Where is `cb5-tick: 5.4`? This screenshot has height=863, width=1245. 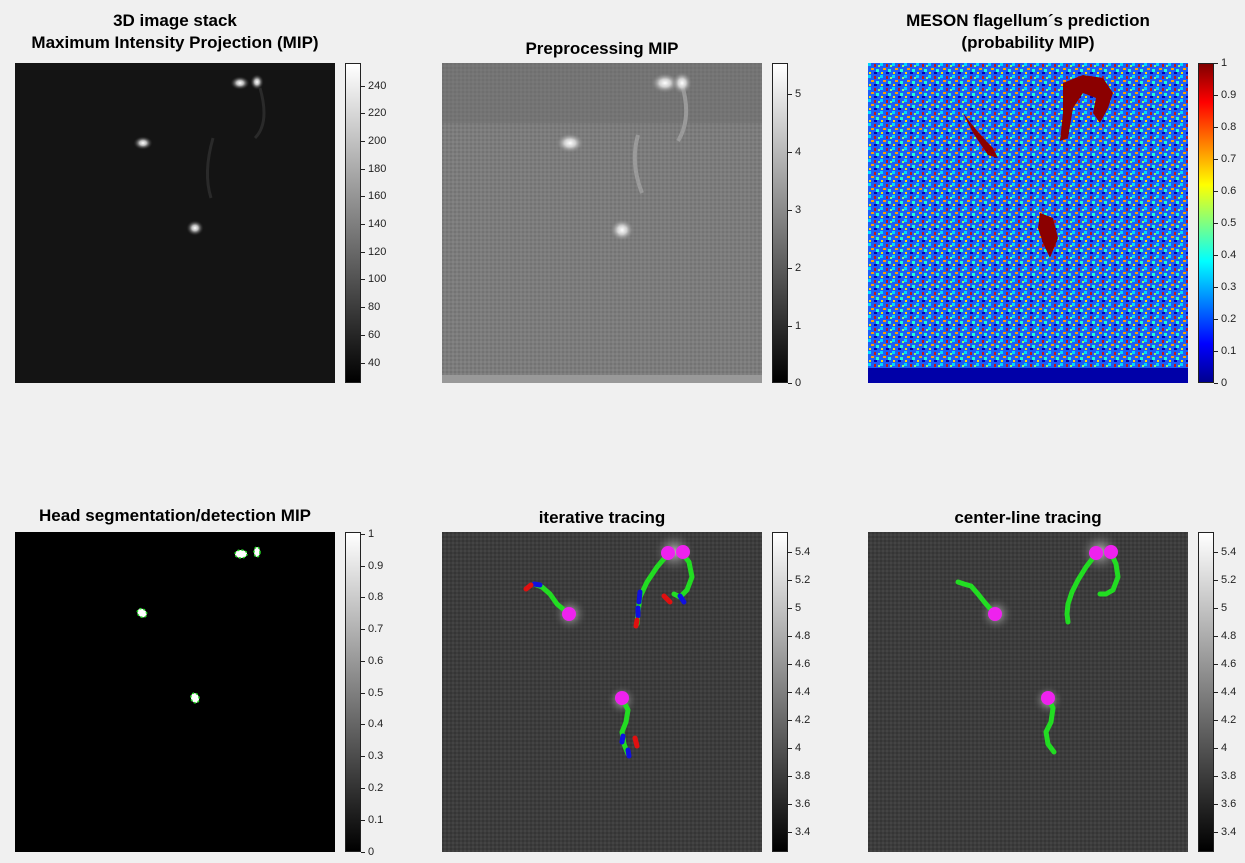 cb5-tick: 5.4 is located at coordinates (799, 552).